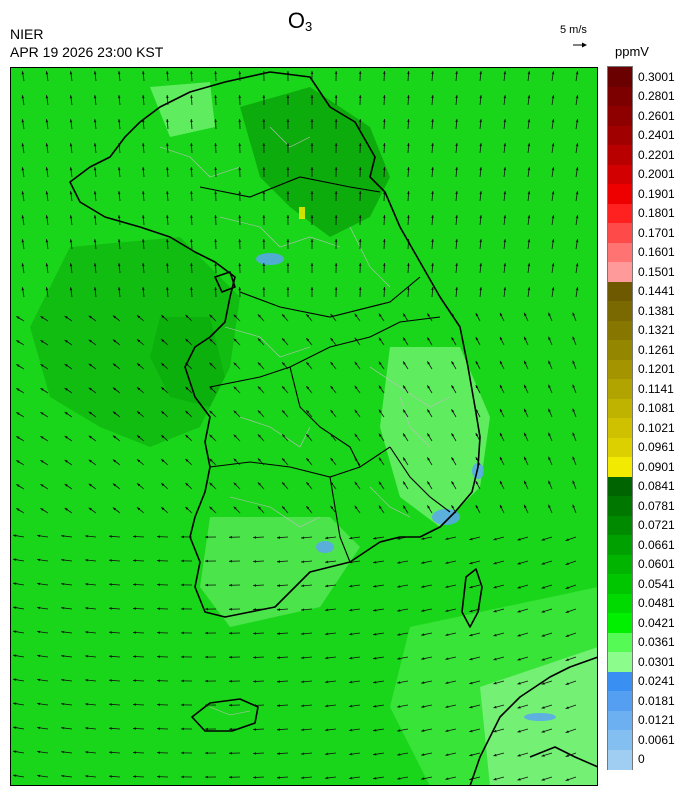 Image resolution: width=692 pixels, height=798 pixels. Describe the element at coordinates (656, 291) in the screenshot. I see `legend-label: 0.1441` at that location.